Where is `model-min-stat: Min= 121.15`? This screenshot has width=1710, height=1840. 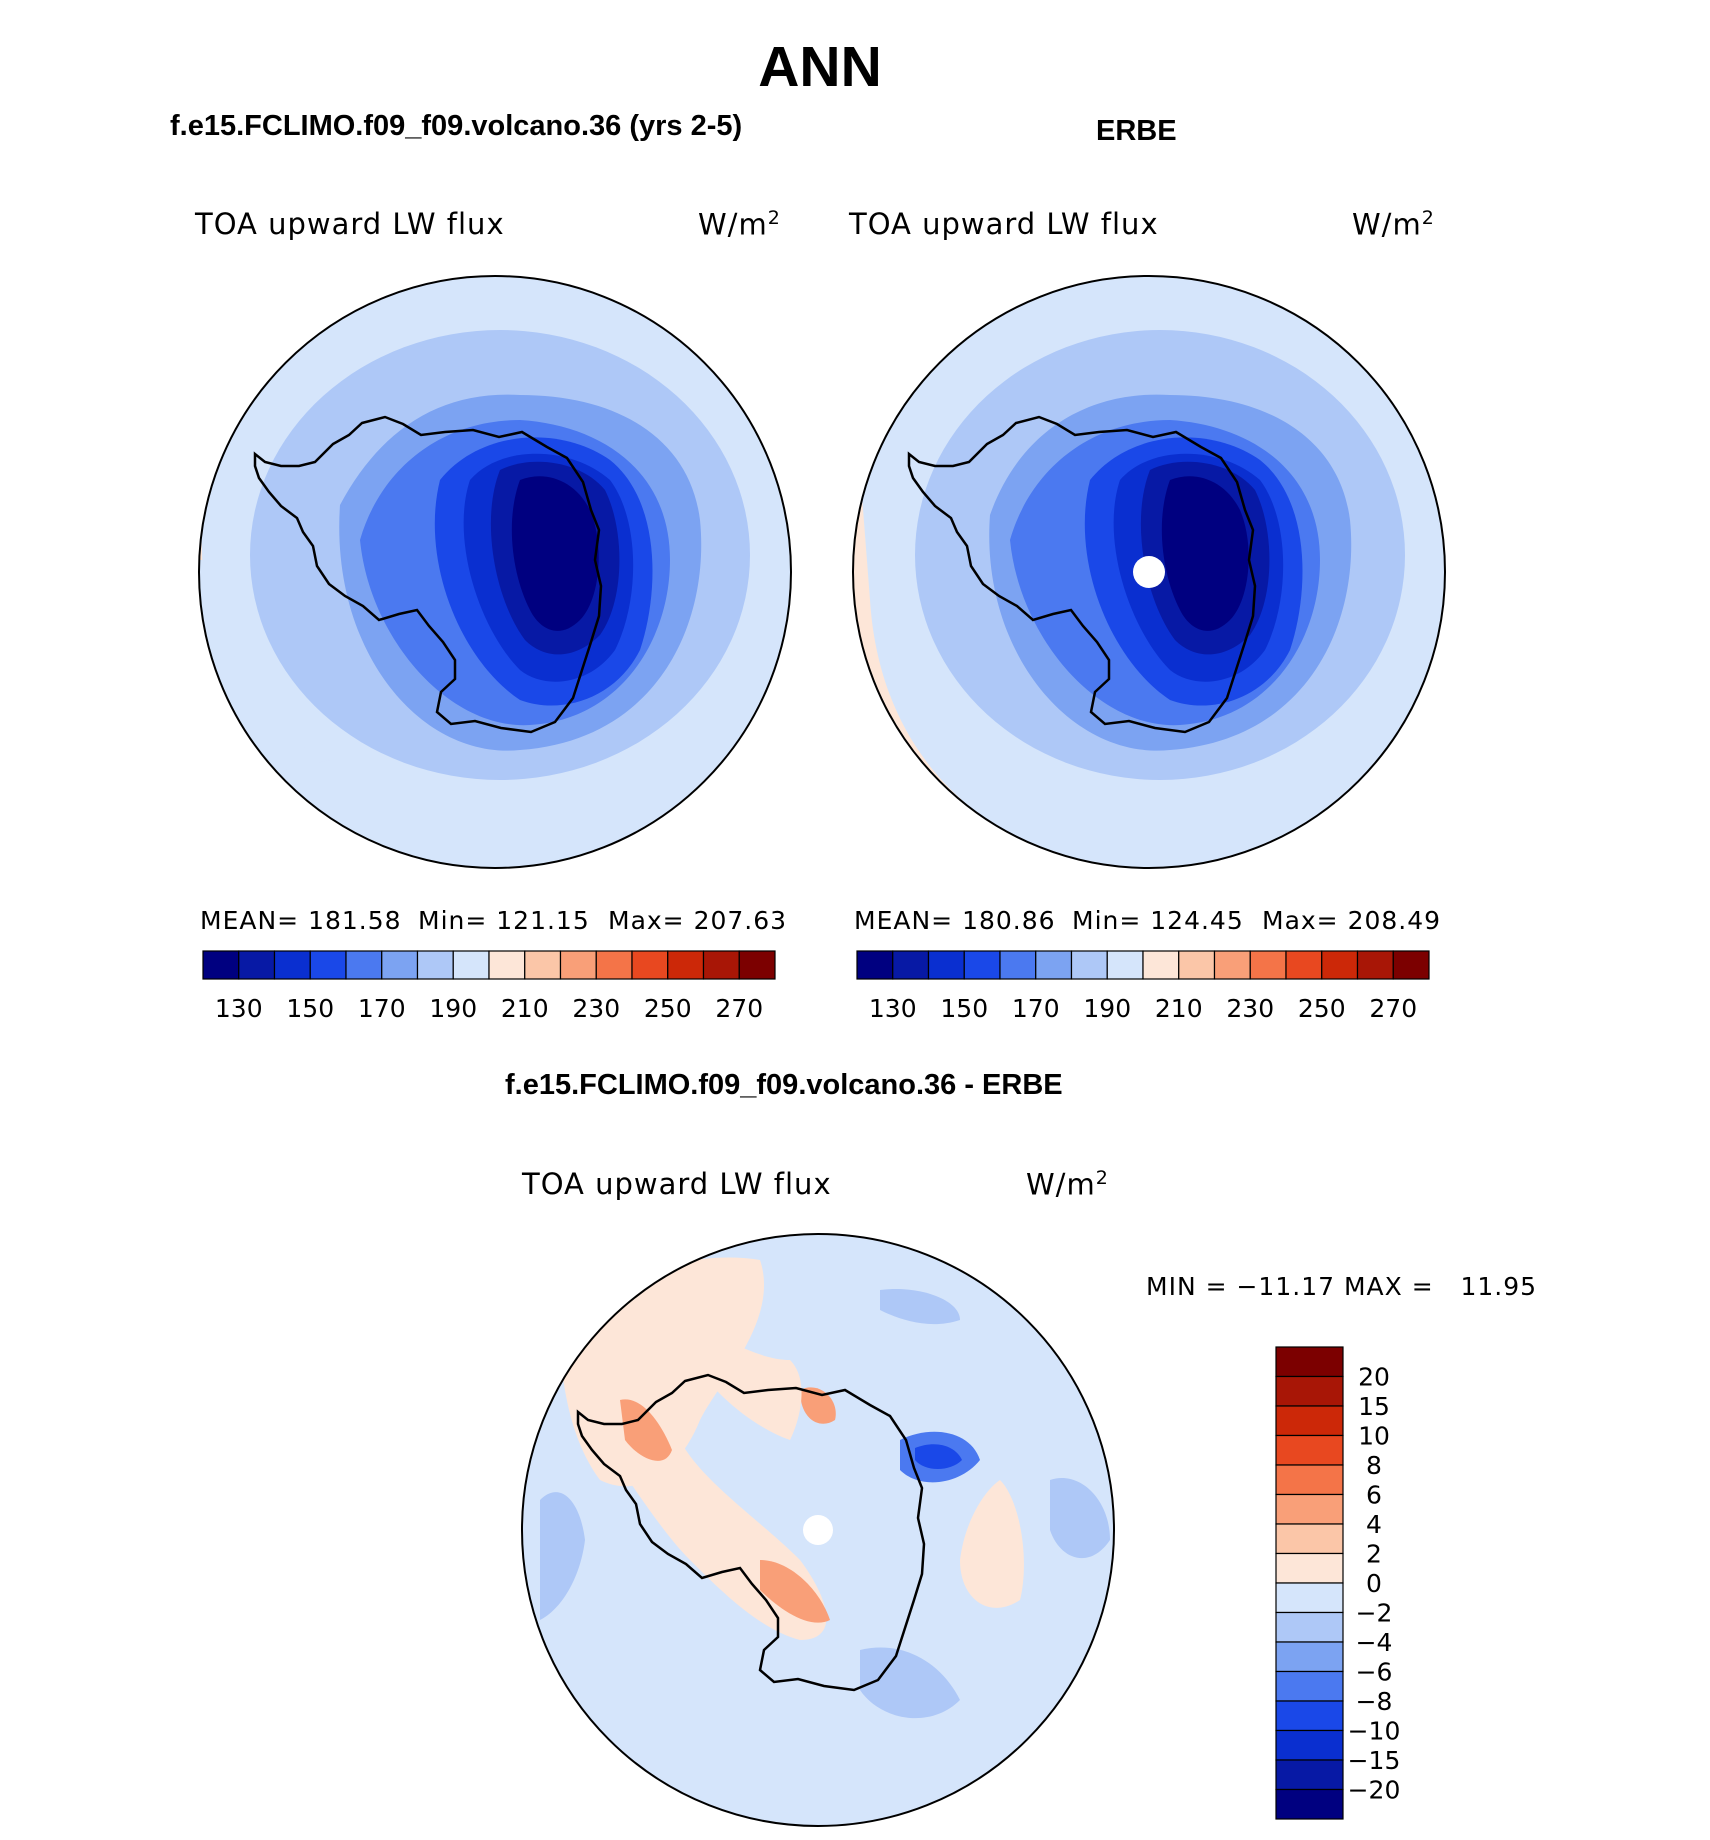
model-min-stat: Min= 121.15 is located at coordinates (504, 920).